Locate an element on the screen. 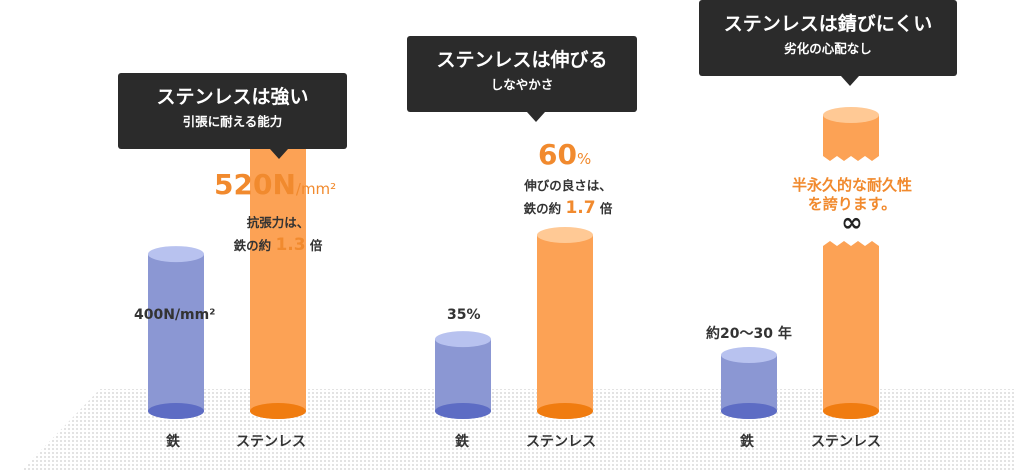 The height and width of the screenshot is (472, 1014). bar-iron-strength-top is located at coordinates (176, 254).